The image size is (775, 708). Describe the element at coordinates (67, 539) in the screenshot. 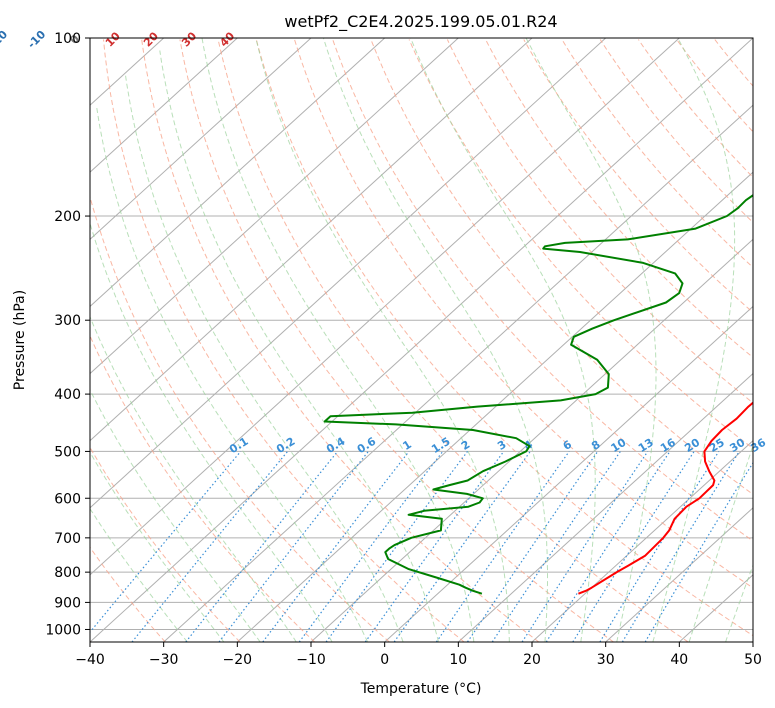

I see `y-tick-label: 700` at that location.